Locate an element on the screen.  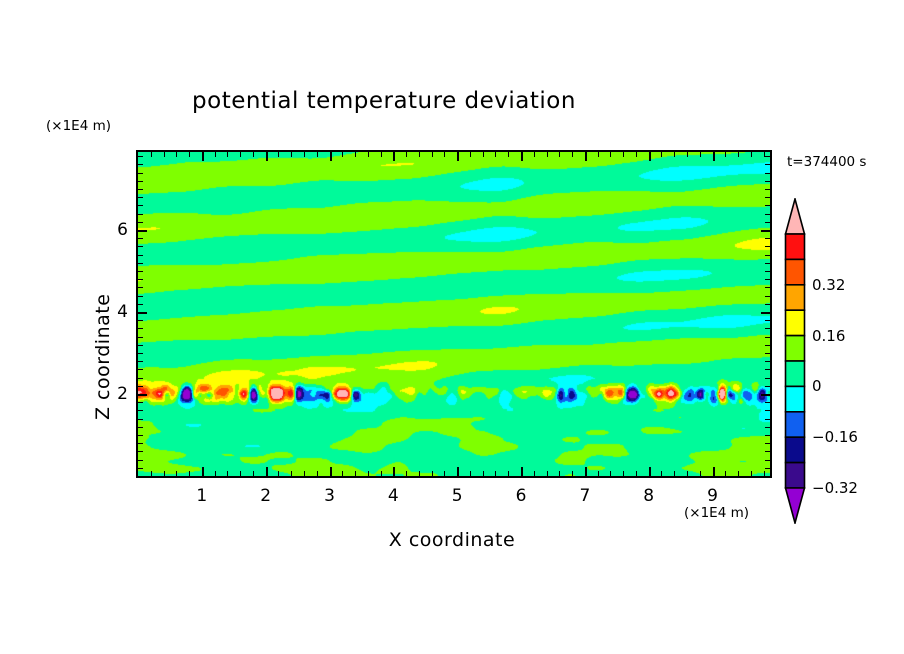
z-tick-label: 6 is located at coordinates (122, 229).